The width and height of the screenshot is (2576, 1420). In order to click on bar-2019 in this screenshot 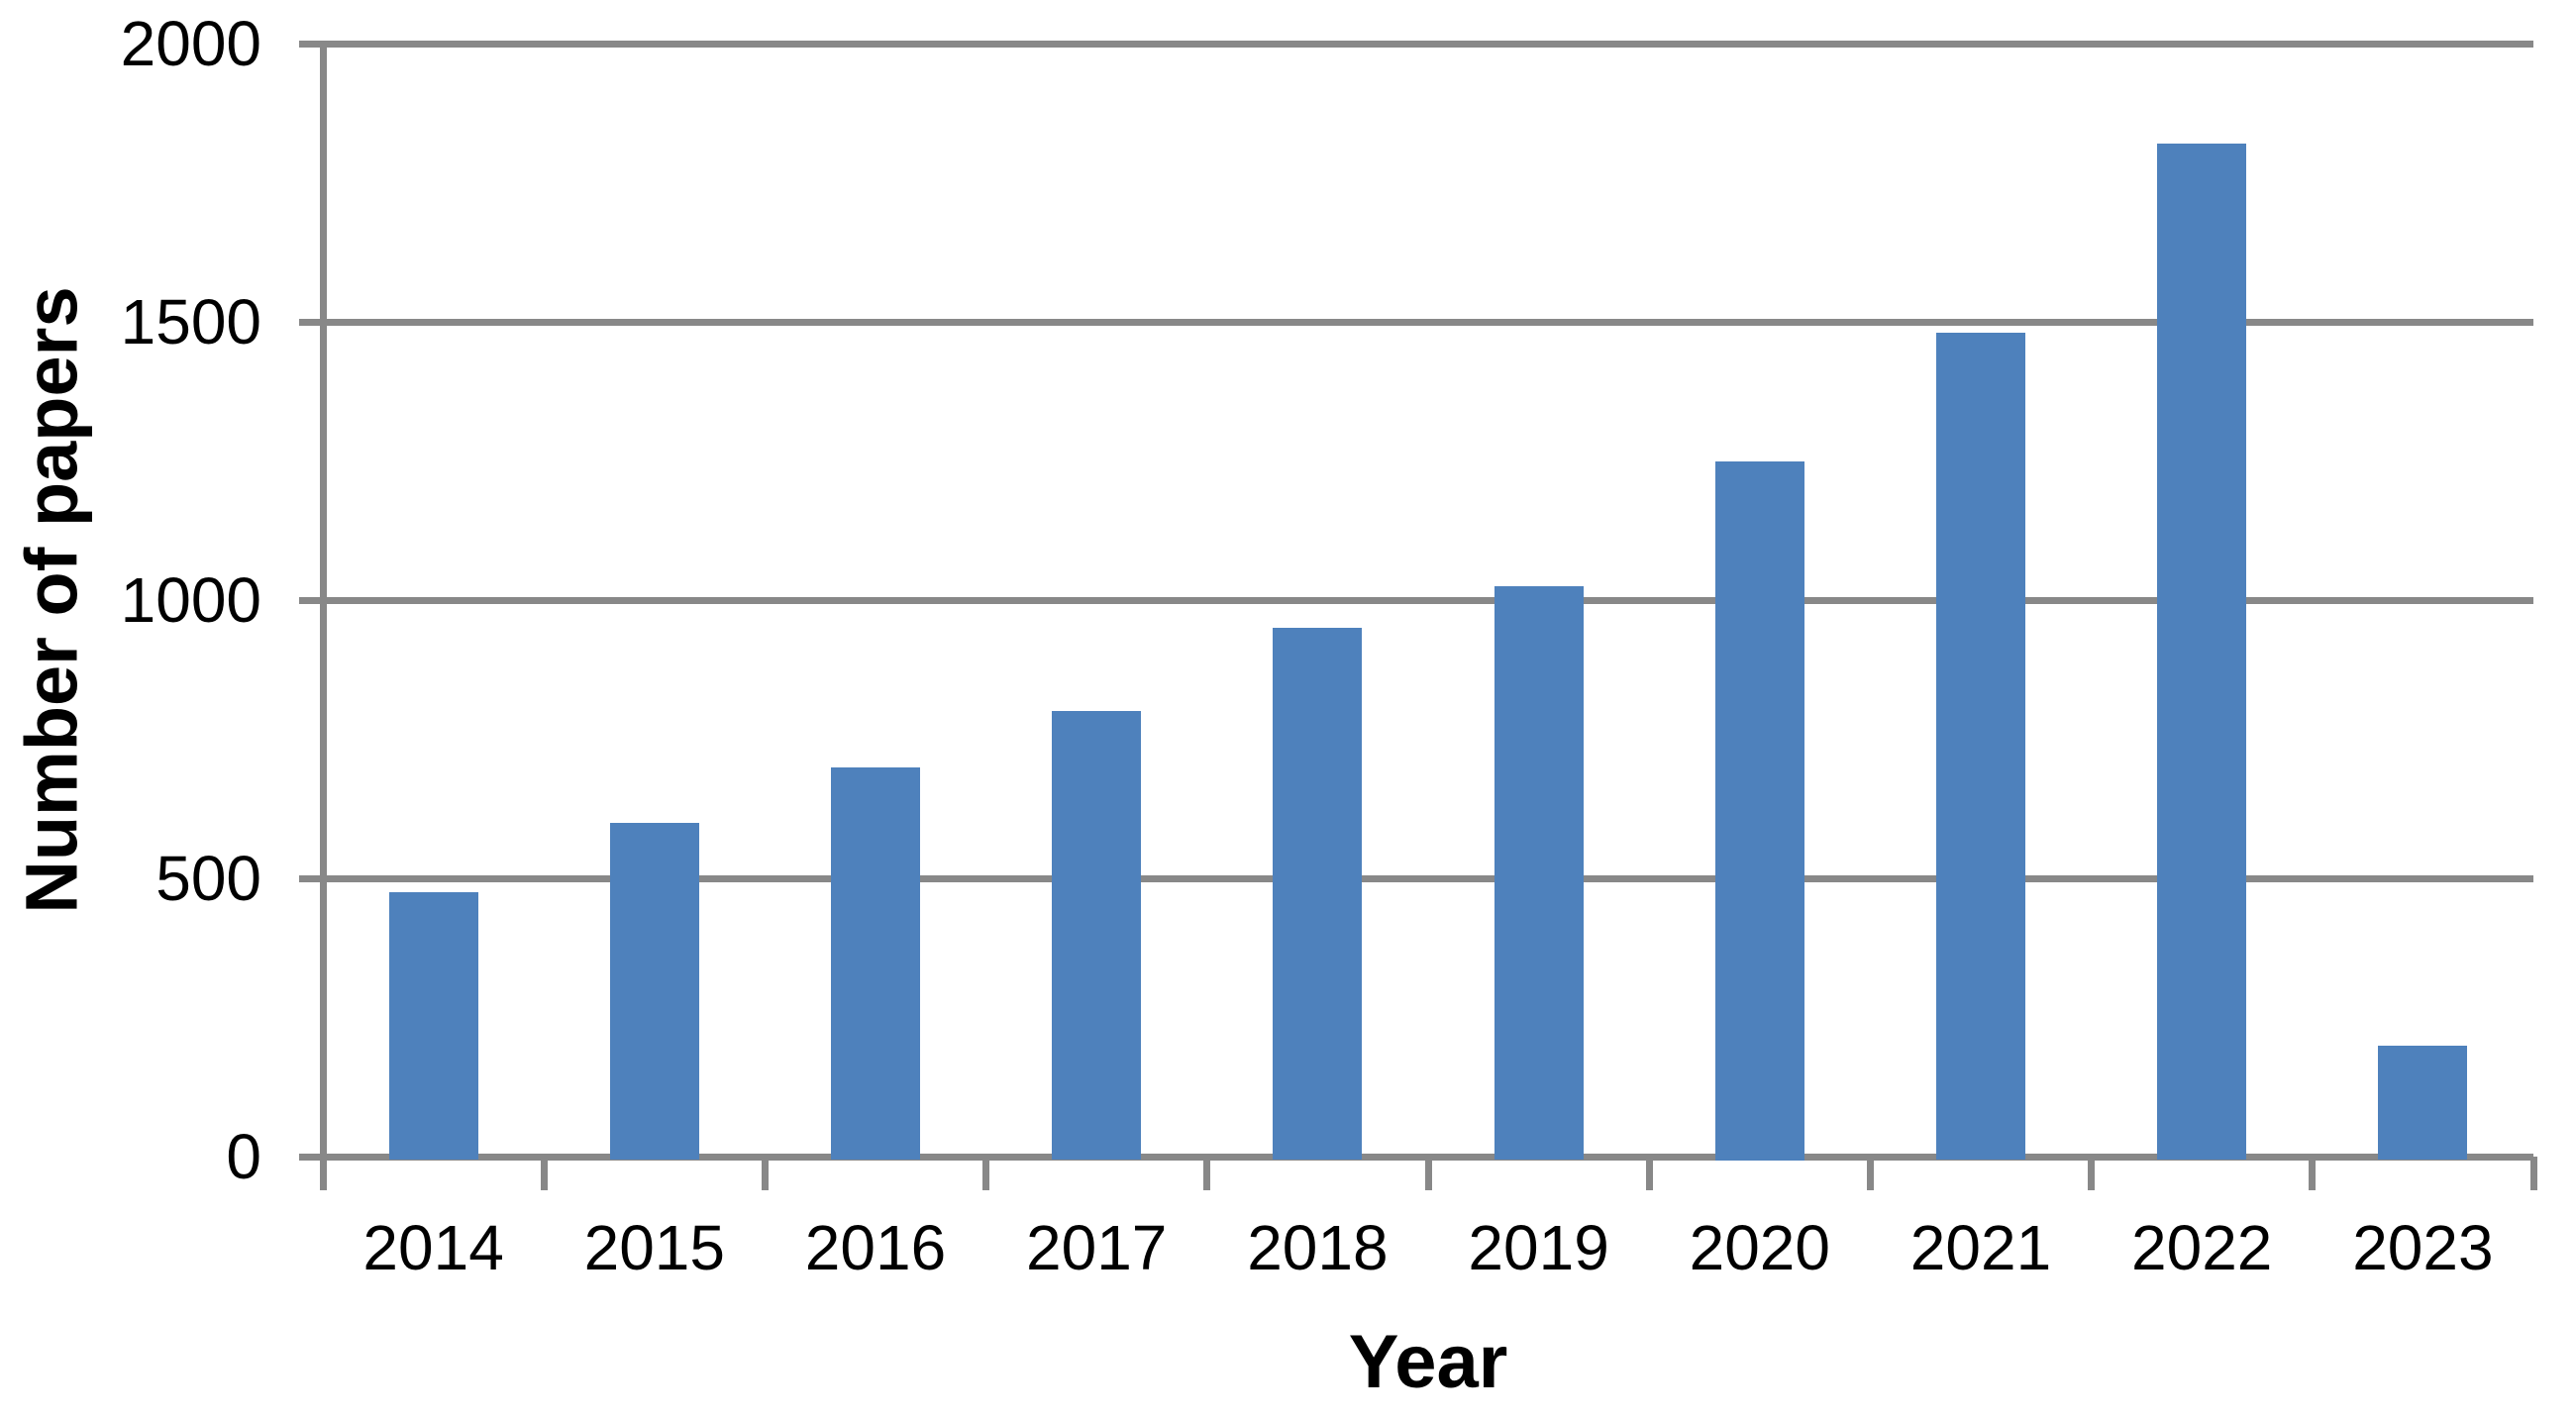, I will do `click(1539, 873)`.